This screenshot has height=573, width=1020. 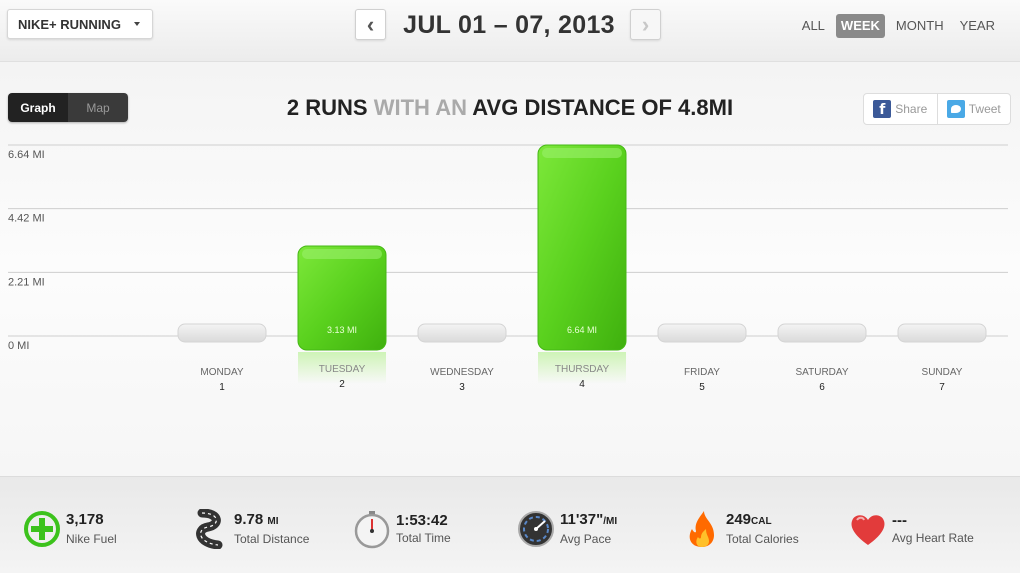 I want to click on stat-value: 9.78, so click(x=249, y=519).